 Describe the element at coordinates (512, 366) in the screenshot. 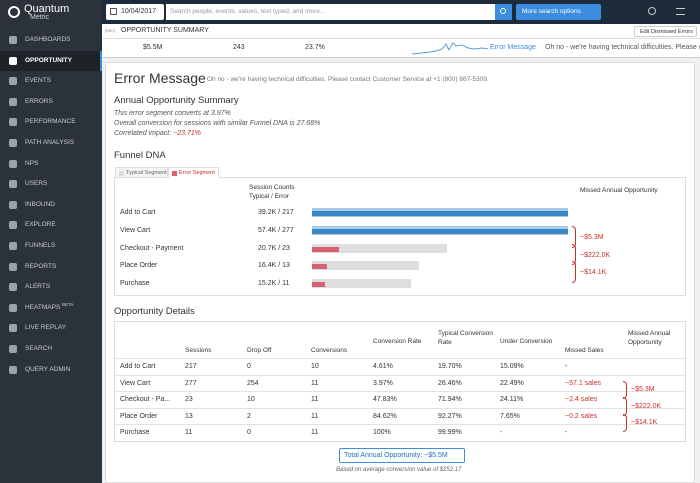

I see `table-cell: 15.09%` at that location.